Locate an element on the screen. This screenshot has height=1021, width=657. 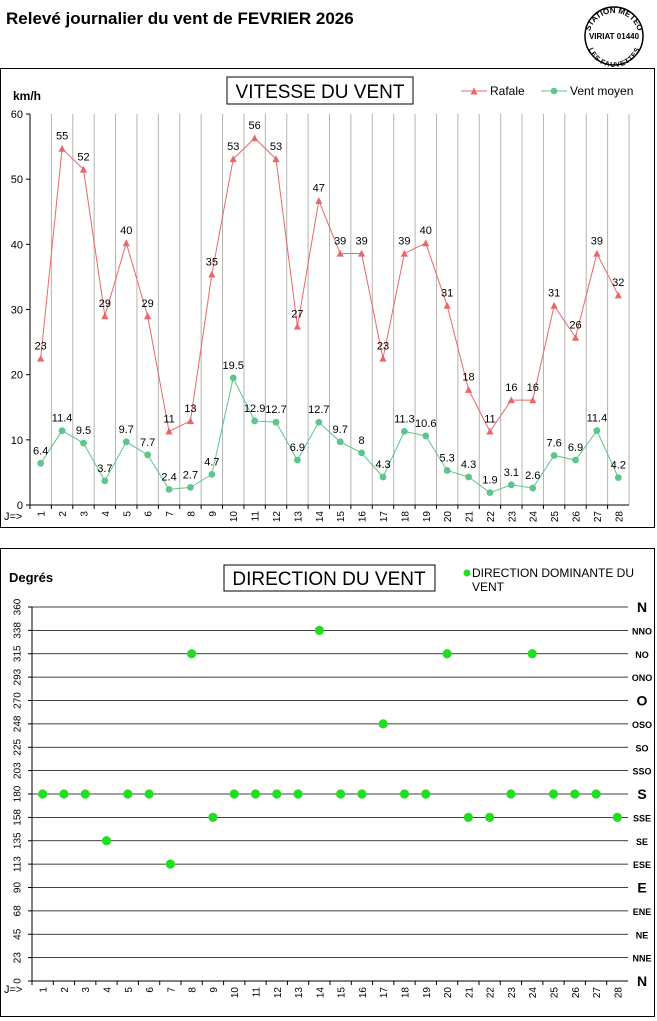
vent-moyen-data-label: 11.3 is located at coordinates (404, 419).